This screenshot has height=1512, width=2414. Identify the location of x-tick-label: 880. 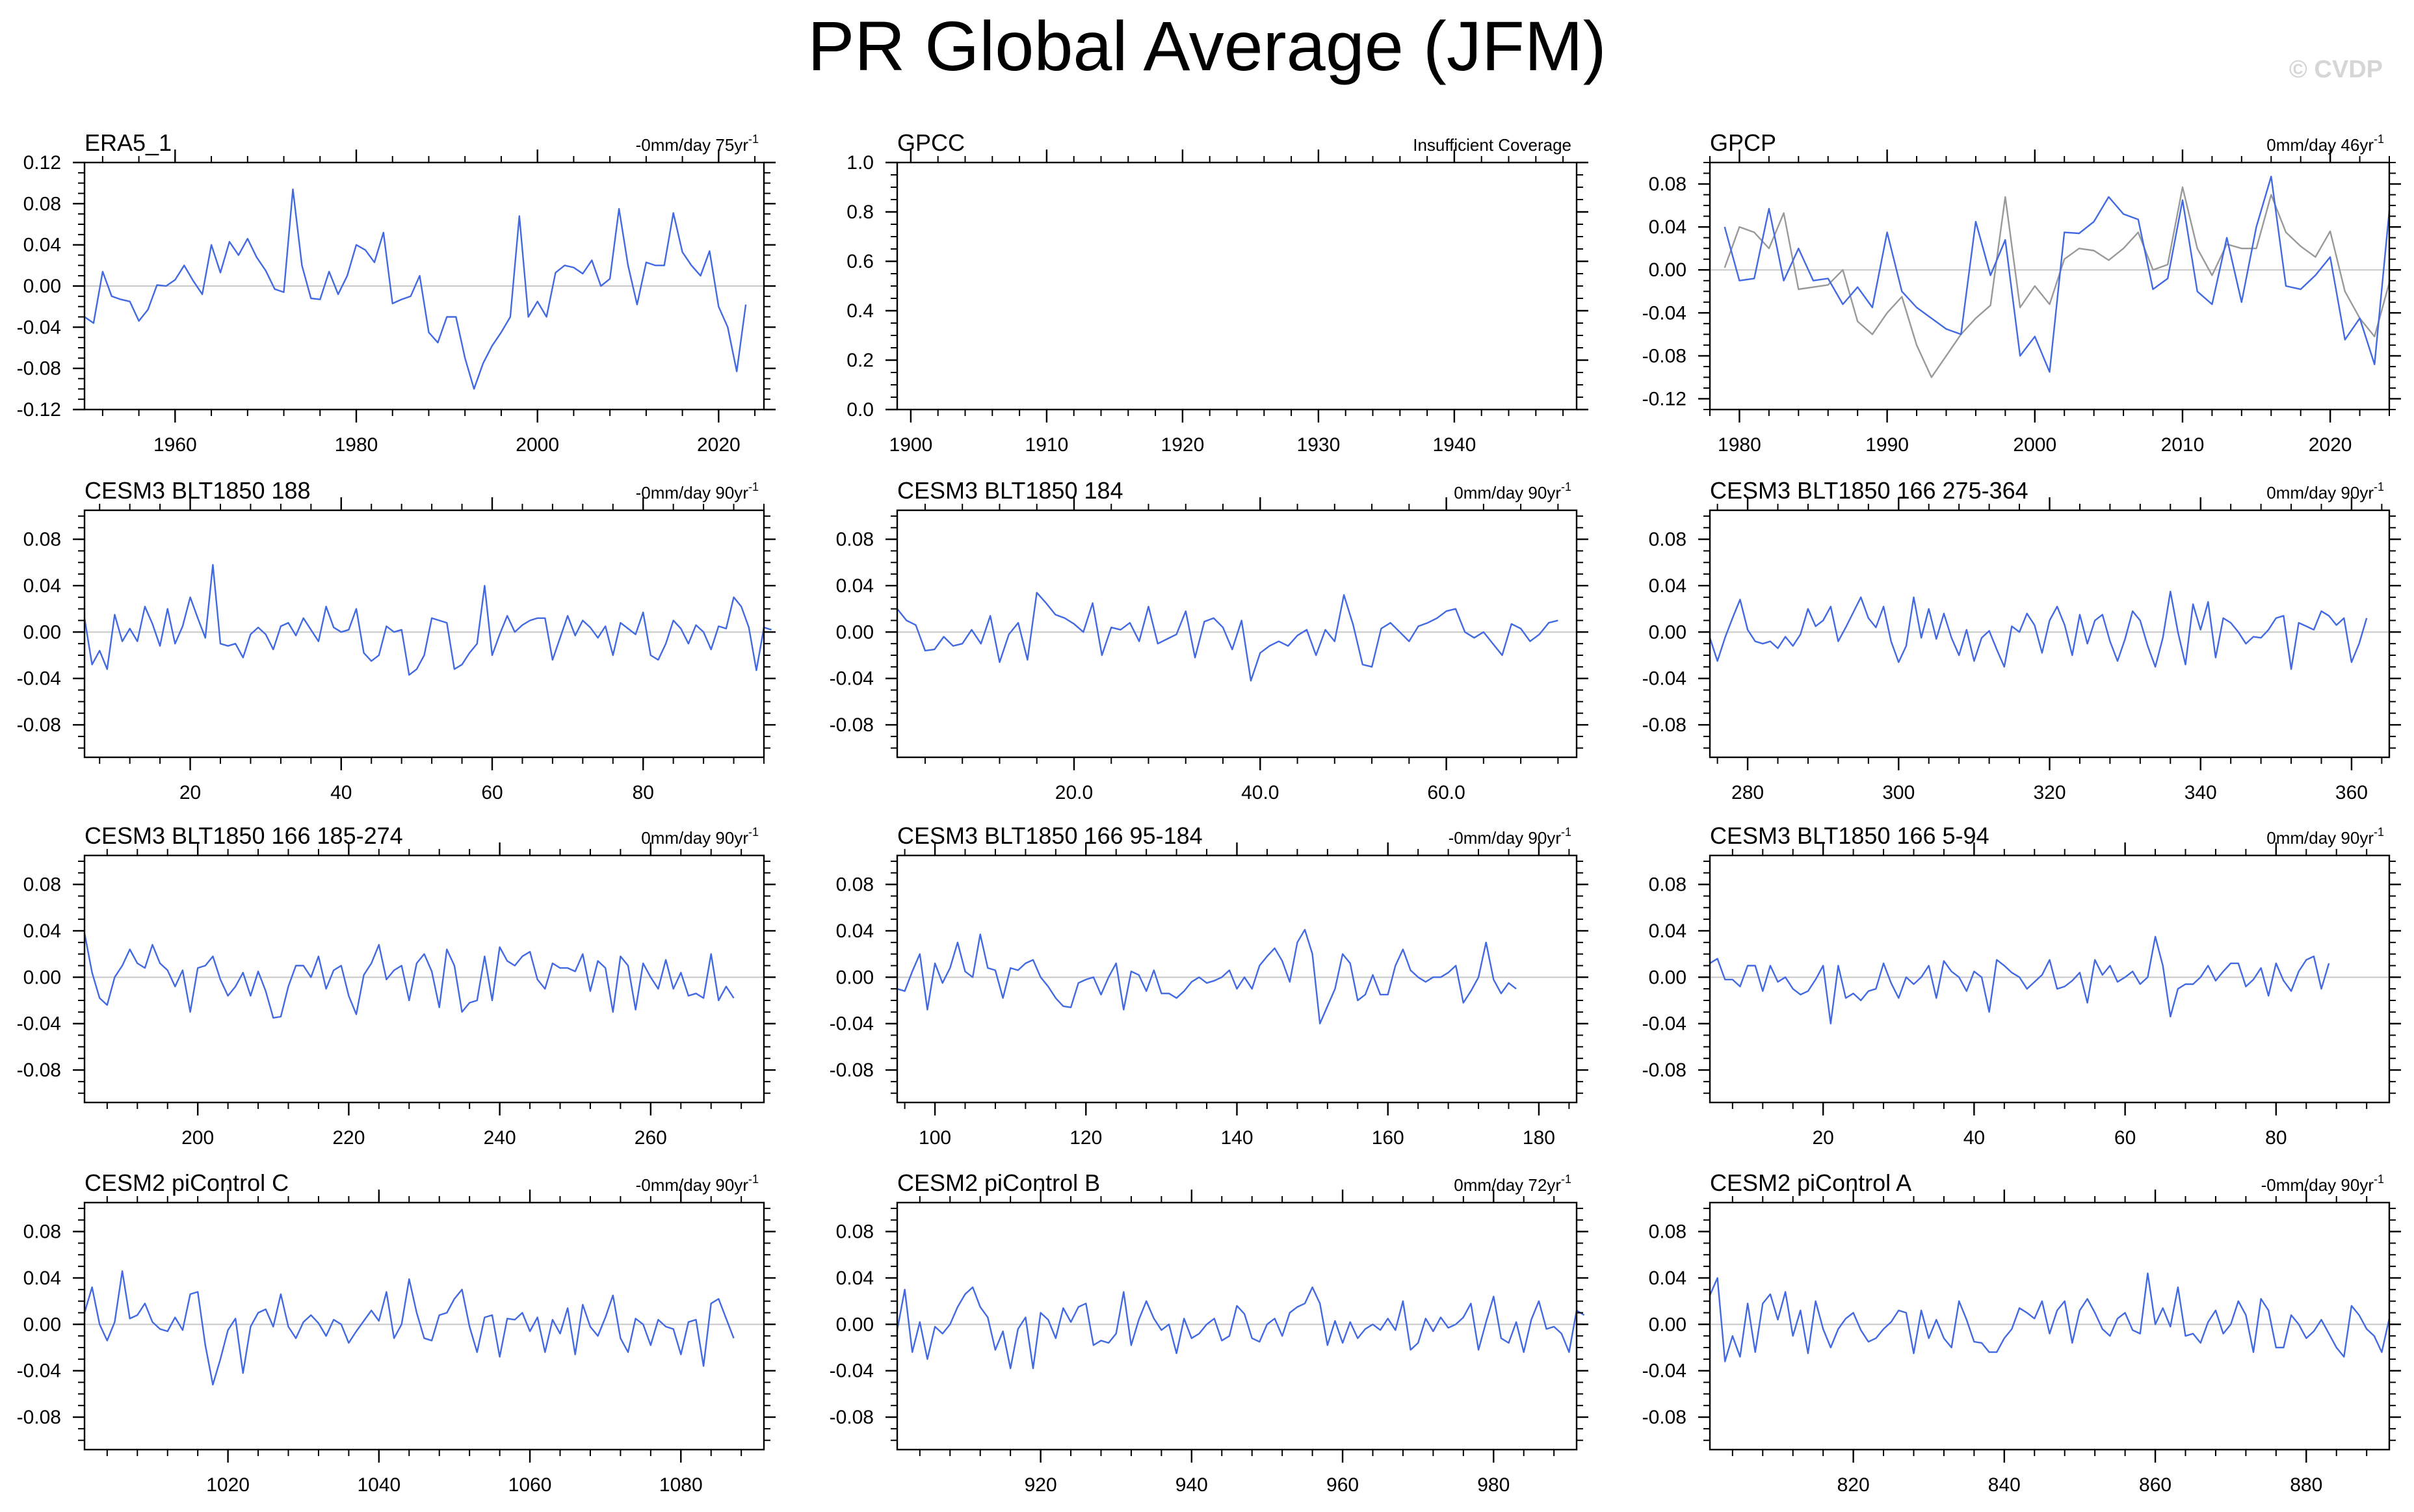
(2306, 1485).